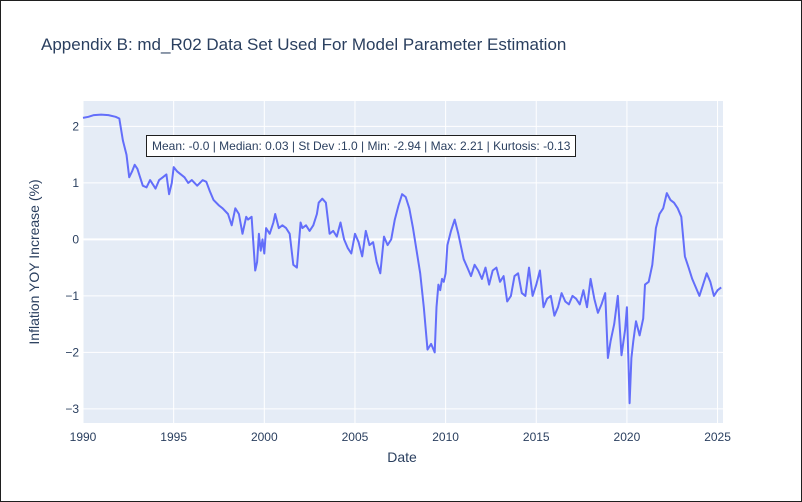  I want to click on x-tick-label: 2025, so click(717, 437).